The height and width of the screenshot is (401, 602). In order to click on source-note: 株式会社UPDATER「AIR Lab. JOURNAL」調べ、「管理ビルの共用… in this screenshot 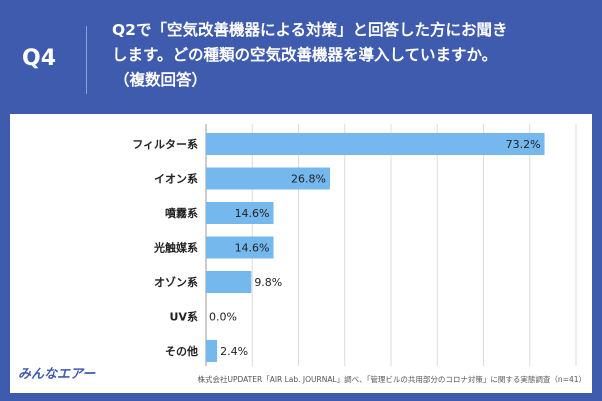, I will do `click(391, 379)`.